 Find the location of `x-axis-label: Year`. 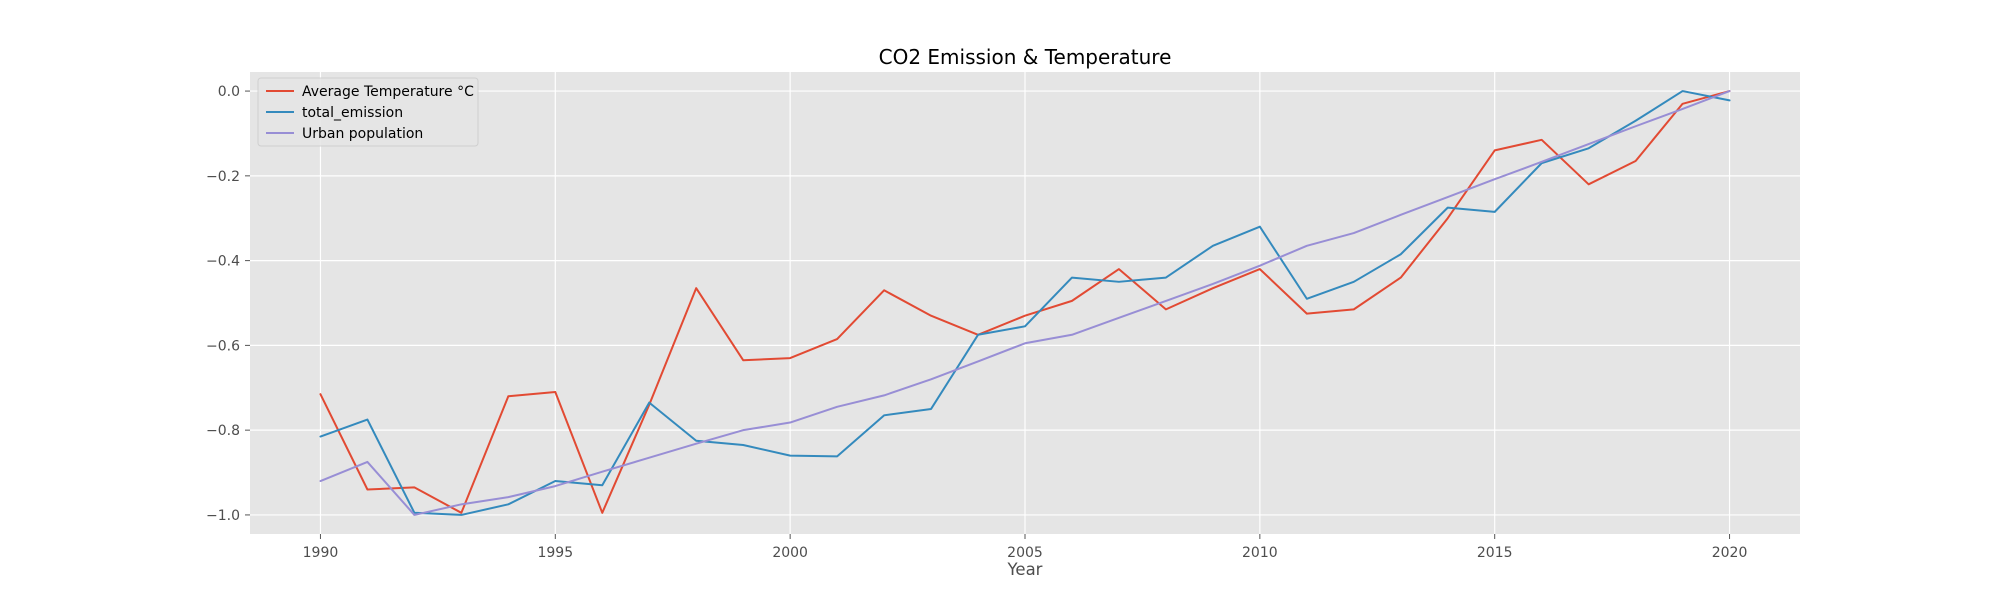

x-axis-label: Year is located at coordinates (1025, 569).